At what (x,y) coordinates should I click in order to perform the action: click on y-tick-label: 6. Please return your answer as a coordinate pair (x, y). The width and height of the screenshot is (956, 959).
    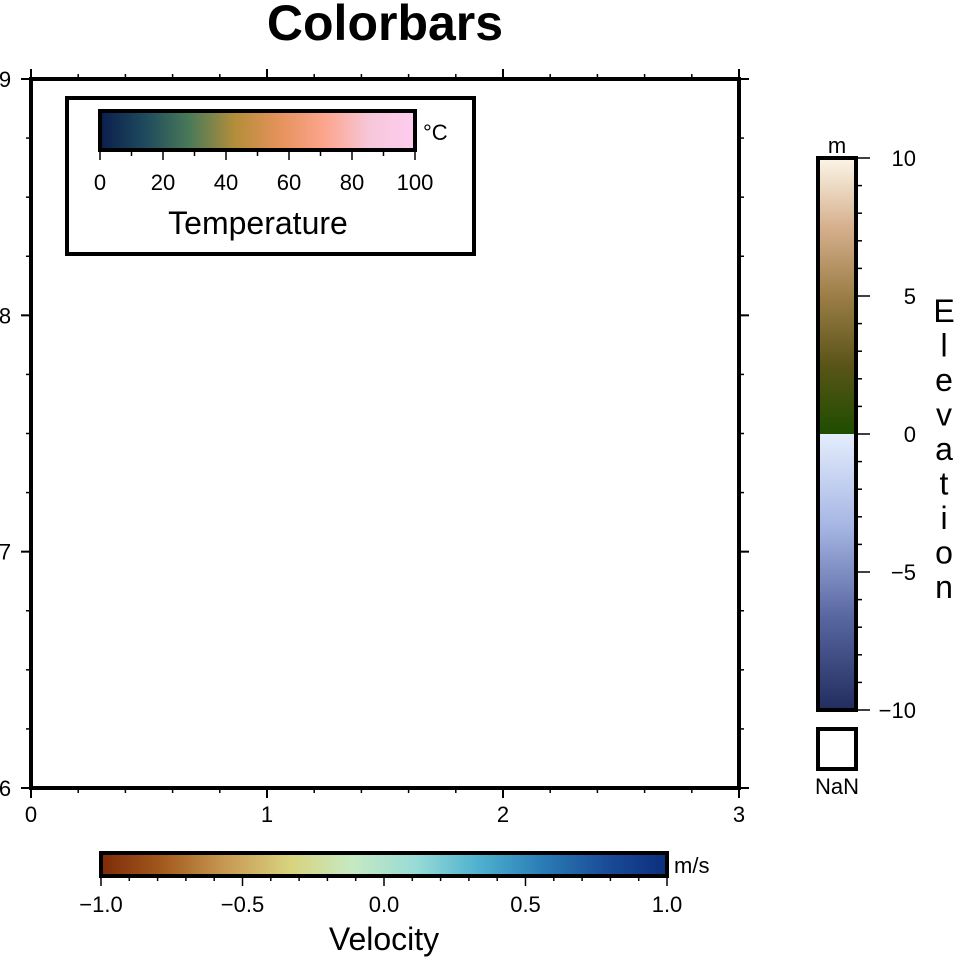
    Looking at the image, I should click on (5, 788).